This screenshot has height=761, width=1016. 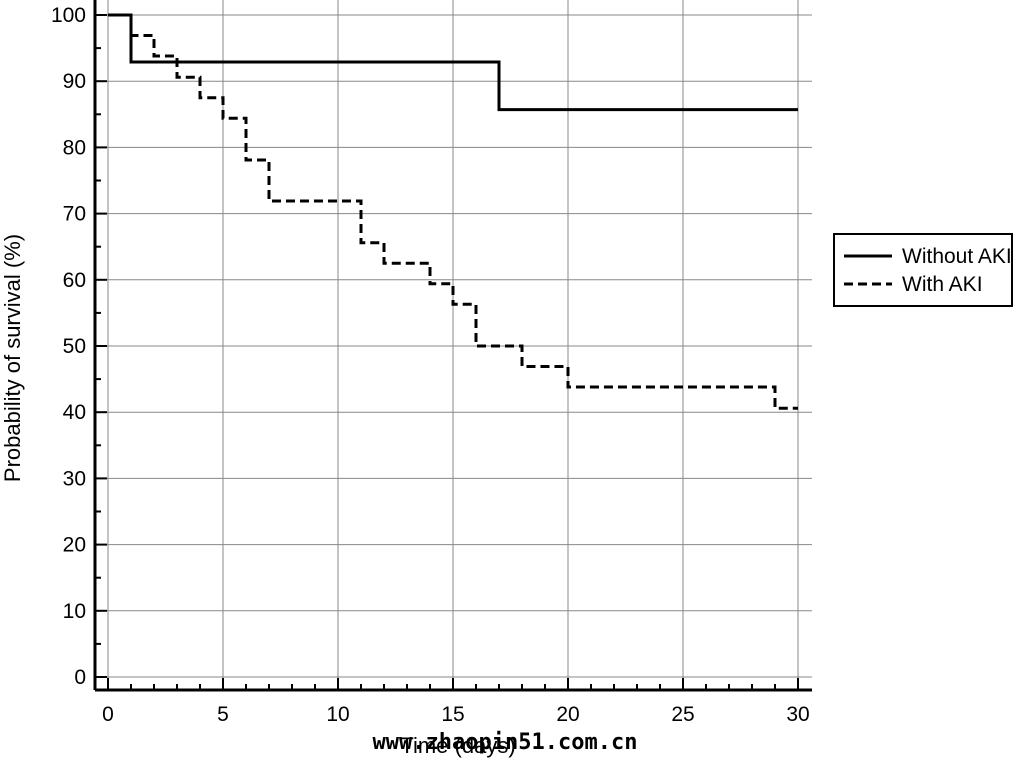 What do you see at coordinates (942, 284) in the screenshot?
I see `legend-label-with-aki: With AKI` at bounding box center [942, 284].